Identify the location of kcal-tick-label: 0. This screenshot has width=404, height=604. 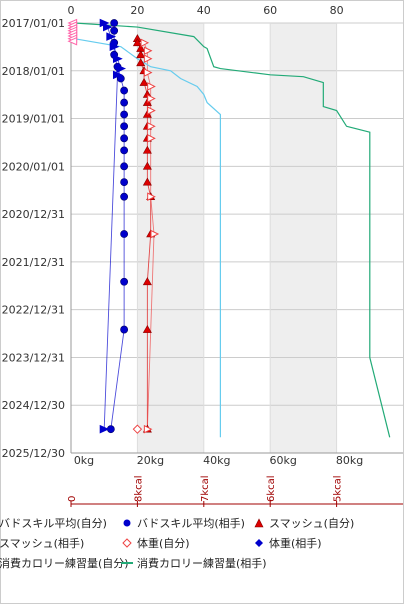
(72, 499).